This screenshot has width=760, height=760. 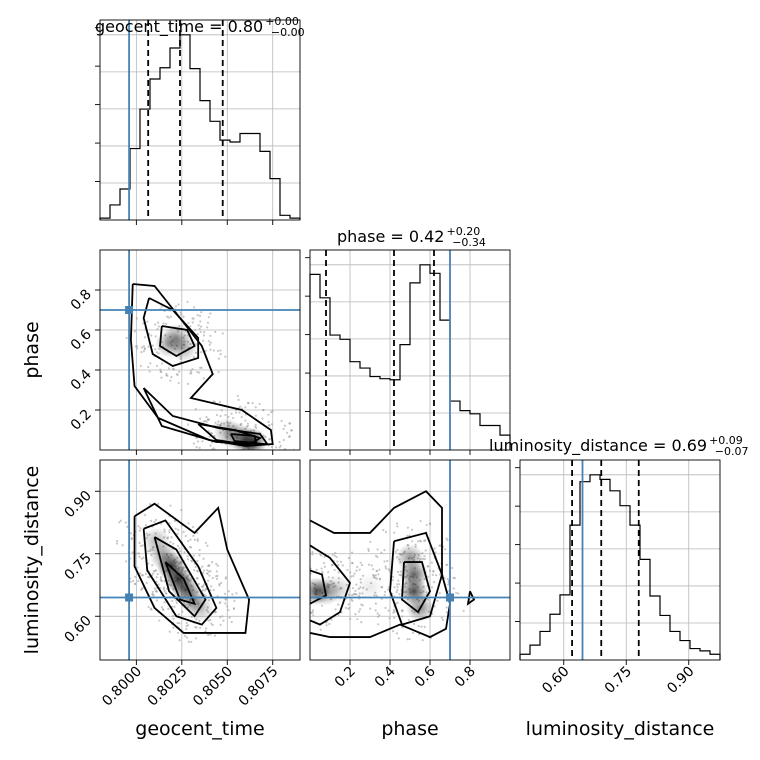 What do you see at coordinates (620, 567) in the screenshot?
I see `histogram-luminosity_distance` at bounding box center [620, 567].